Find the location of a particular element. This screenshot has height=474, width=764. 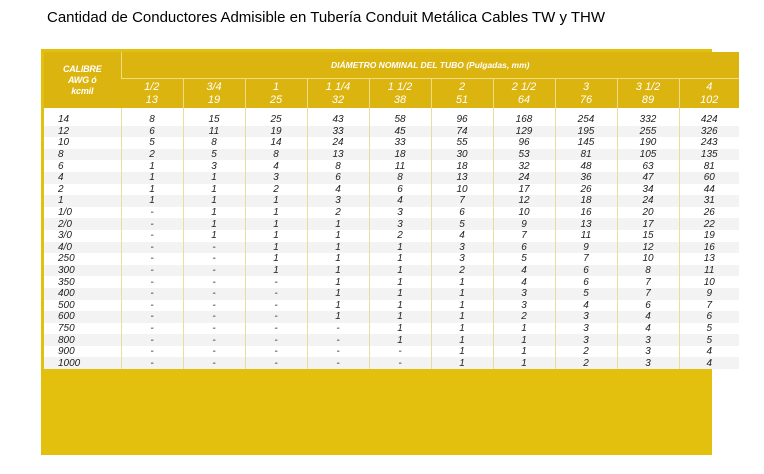

table-row: 1/0-1 1 2 3 6 10 16 20 26 is located at coordinates (391, 212).